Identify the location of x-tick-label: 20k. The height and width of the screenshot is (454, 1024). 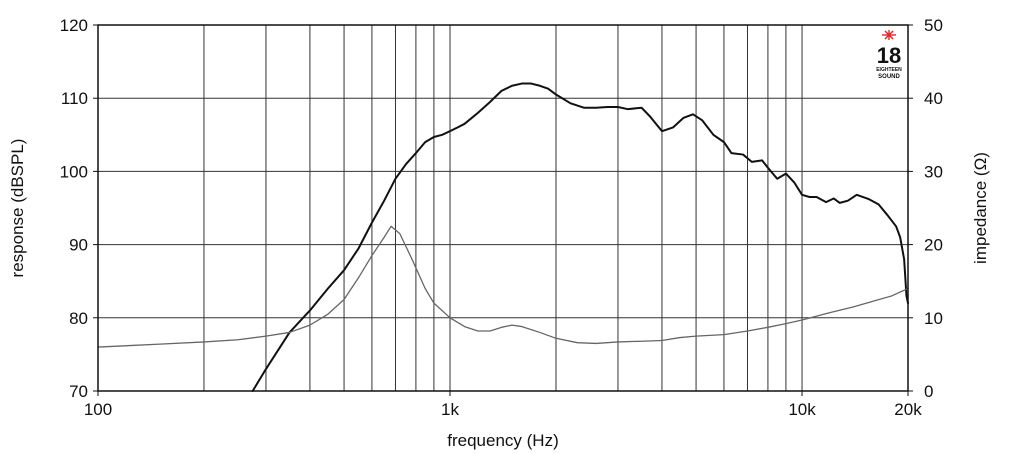
(908, 409).